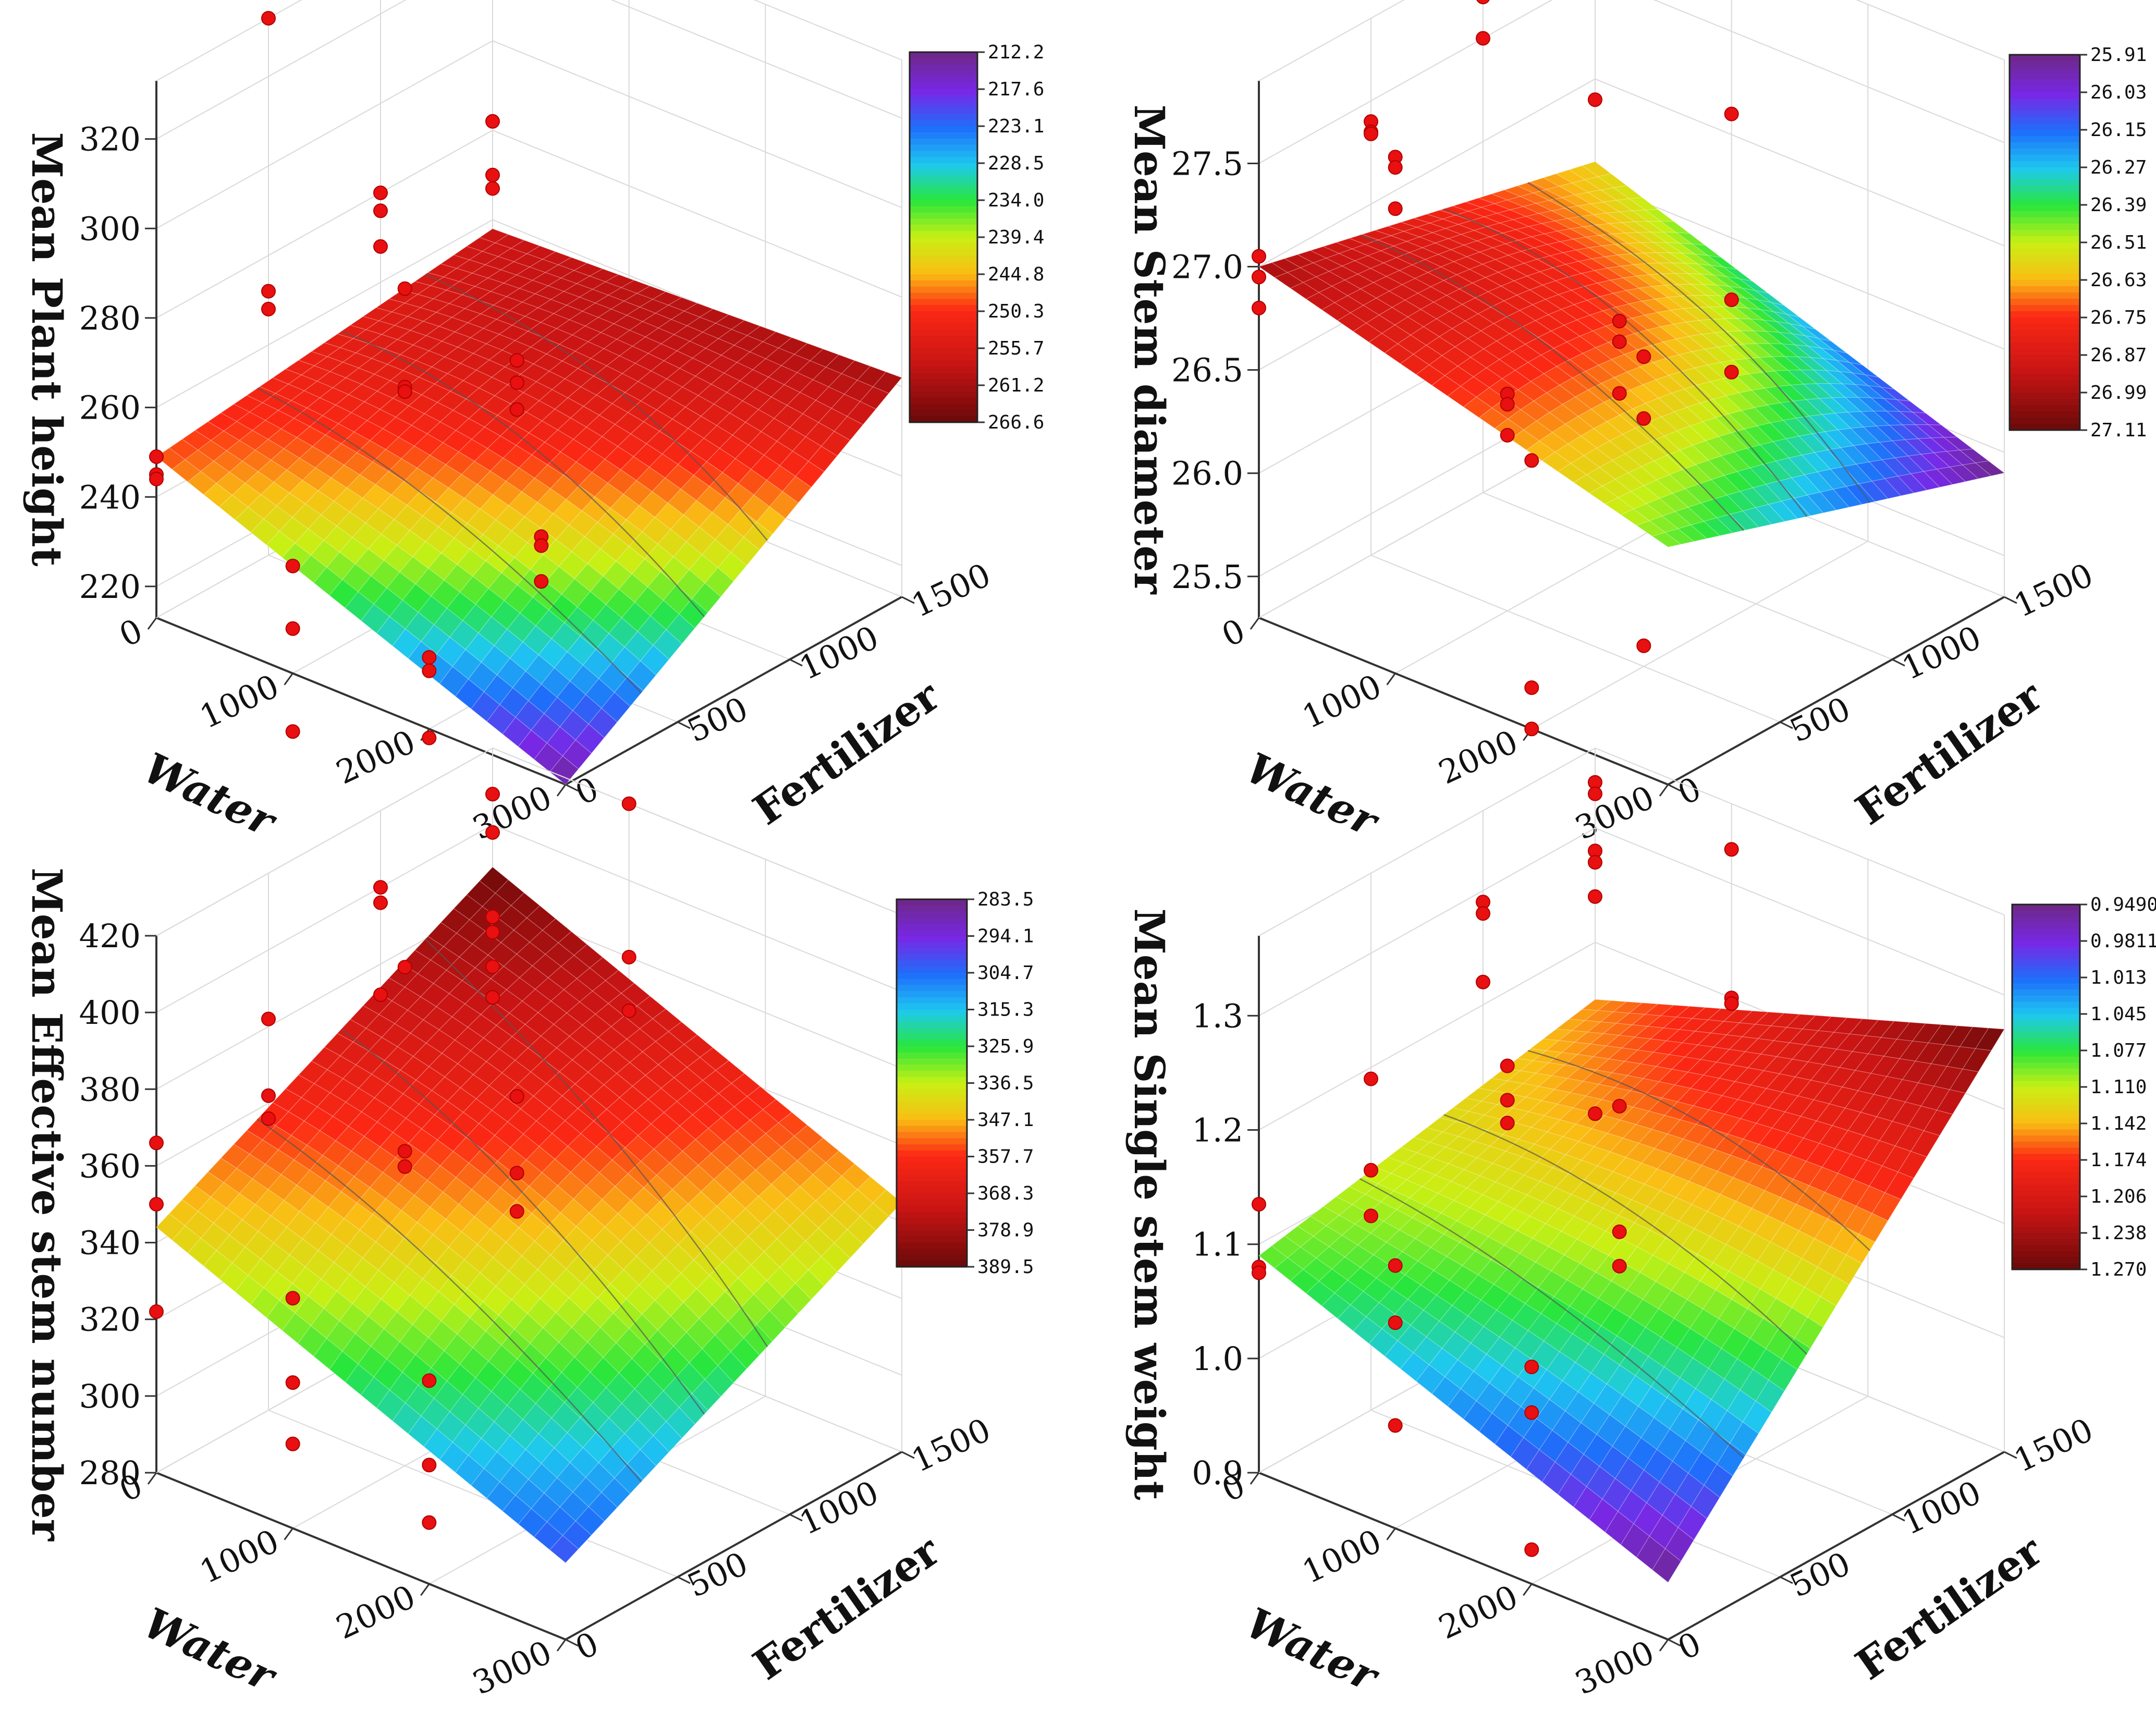  What do you see at coordinates (110, 1166) in the screenshot?
I see `z-tick-label: 360` at bounding box center [110, 1166].